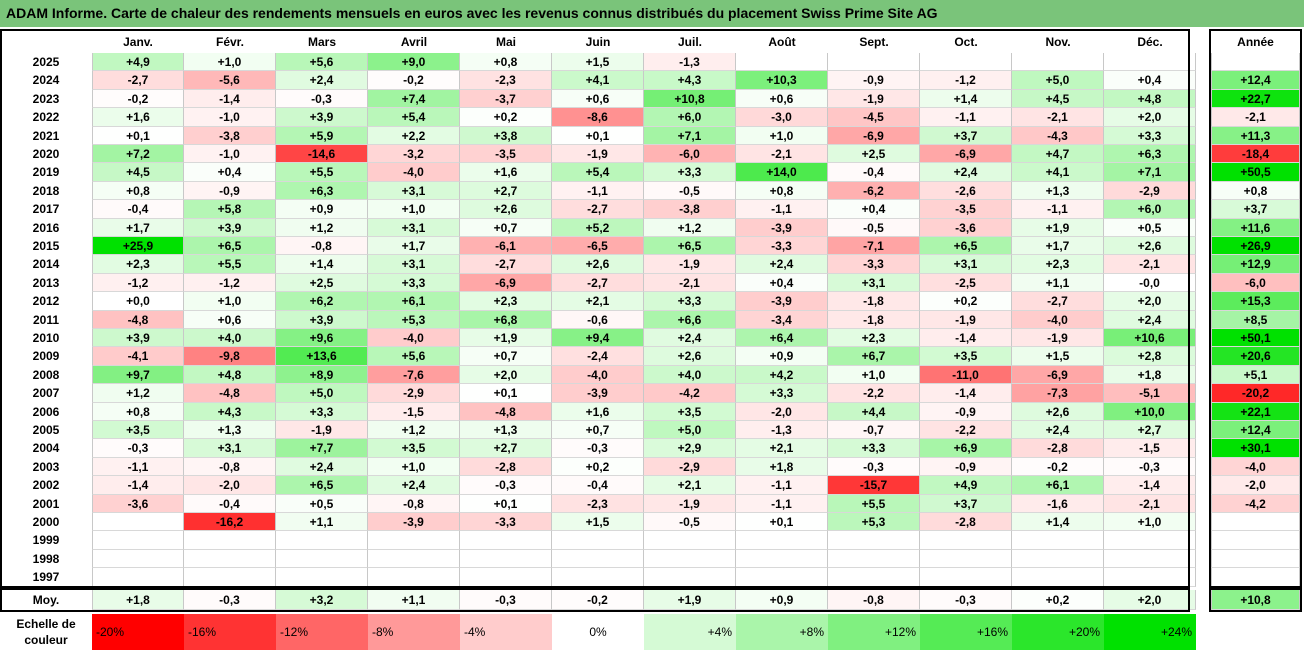 This screenshot has height=652, width=1304. What do you see at coordinates (874, 80) in the screenshot?
I see `heatmap-cell: -0,9` at bounding box center [874, 80].